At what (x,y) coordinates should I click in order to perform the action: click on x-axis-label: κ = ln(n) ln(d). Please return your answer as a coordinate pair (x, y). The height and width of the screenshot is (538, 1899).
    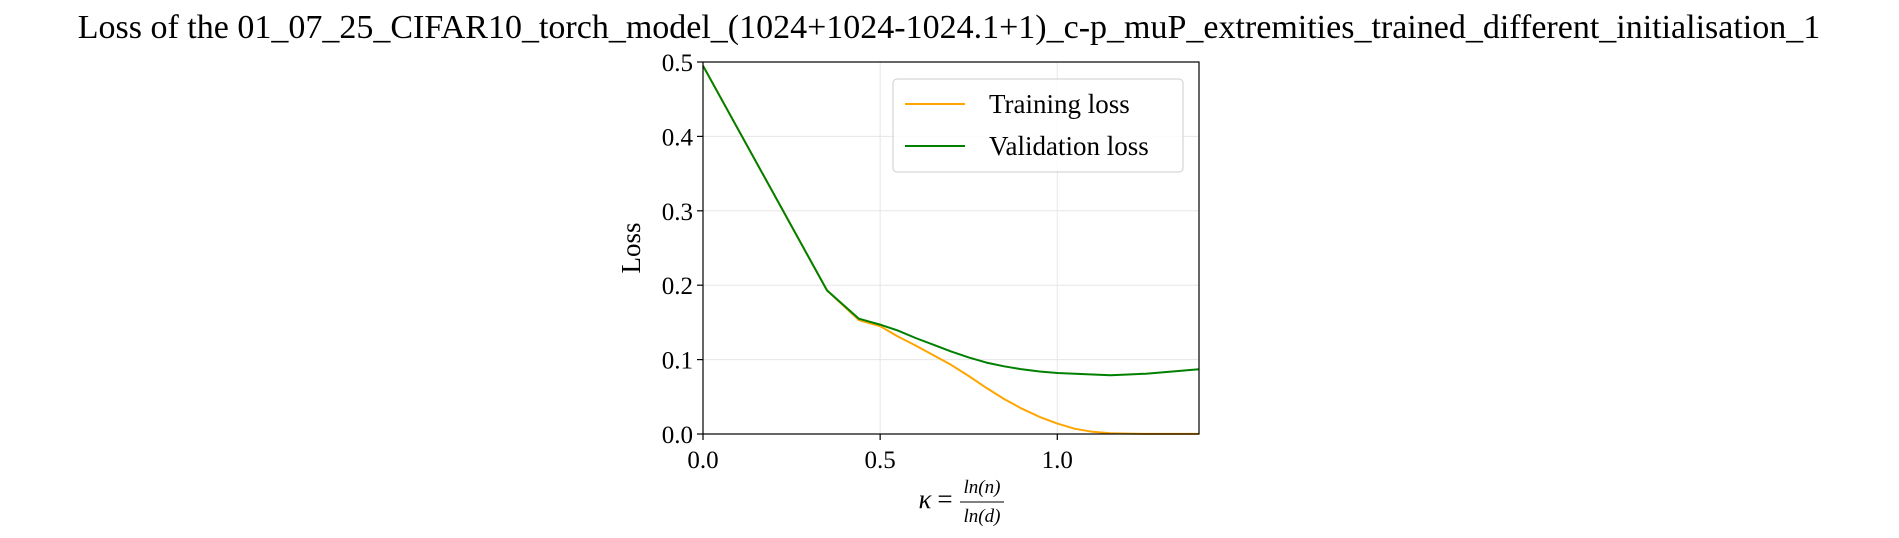
    Looking at the image, I should click on (961, 502).